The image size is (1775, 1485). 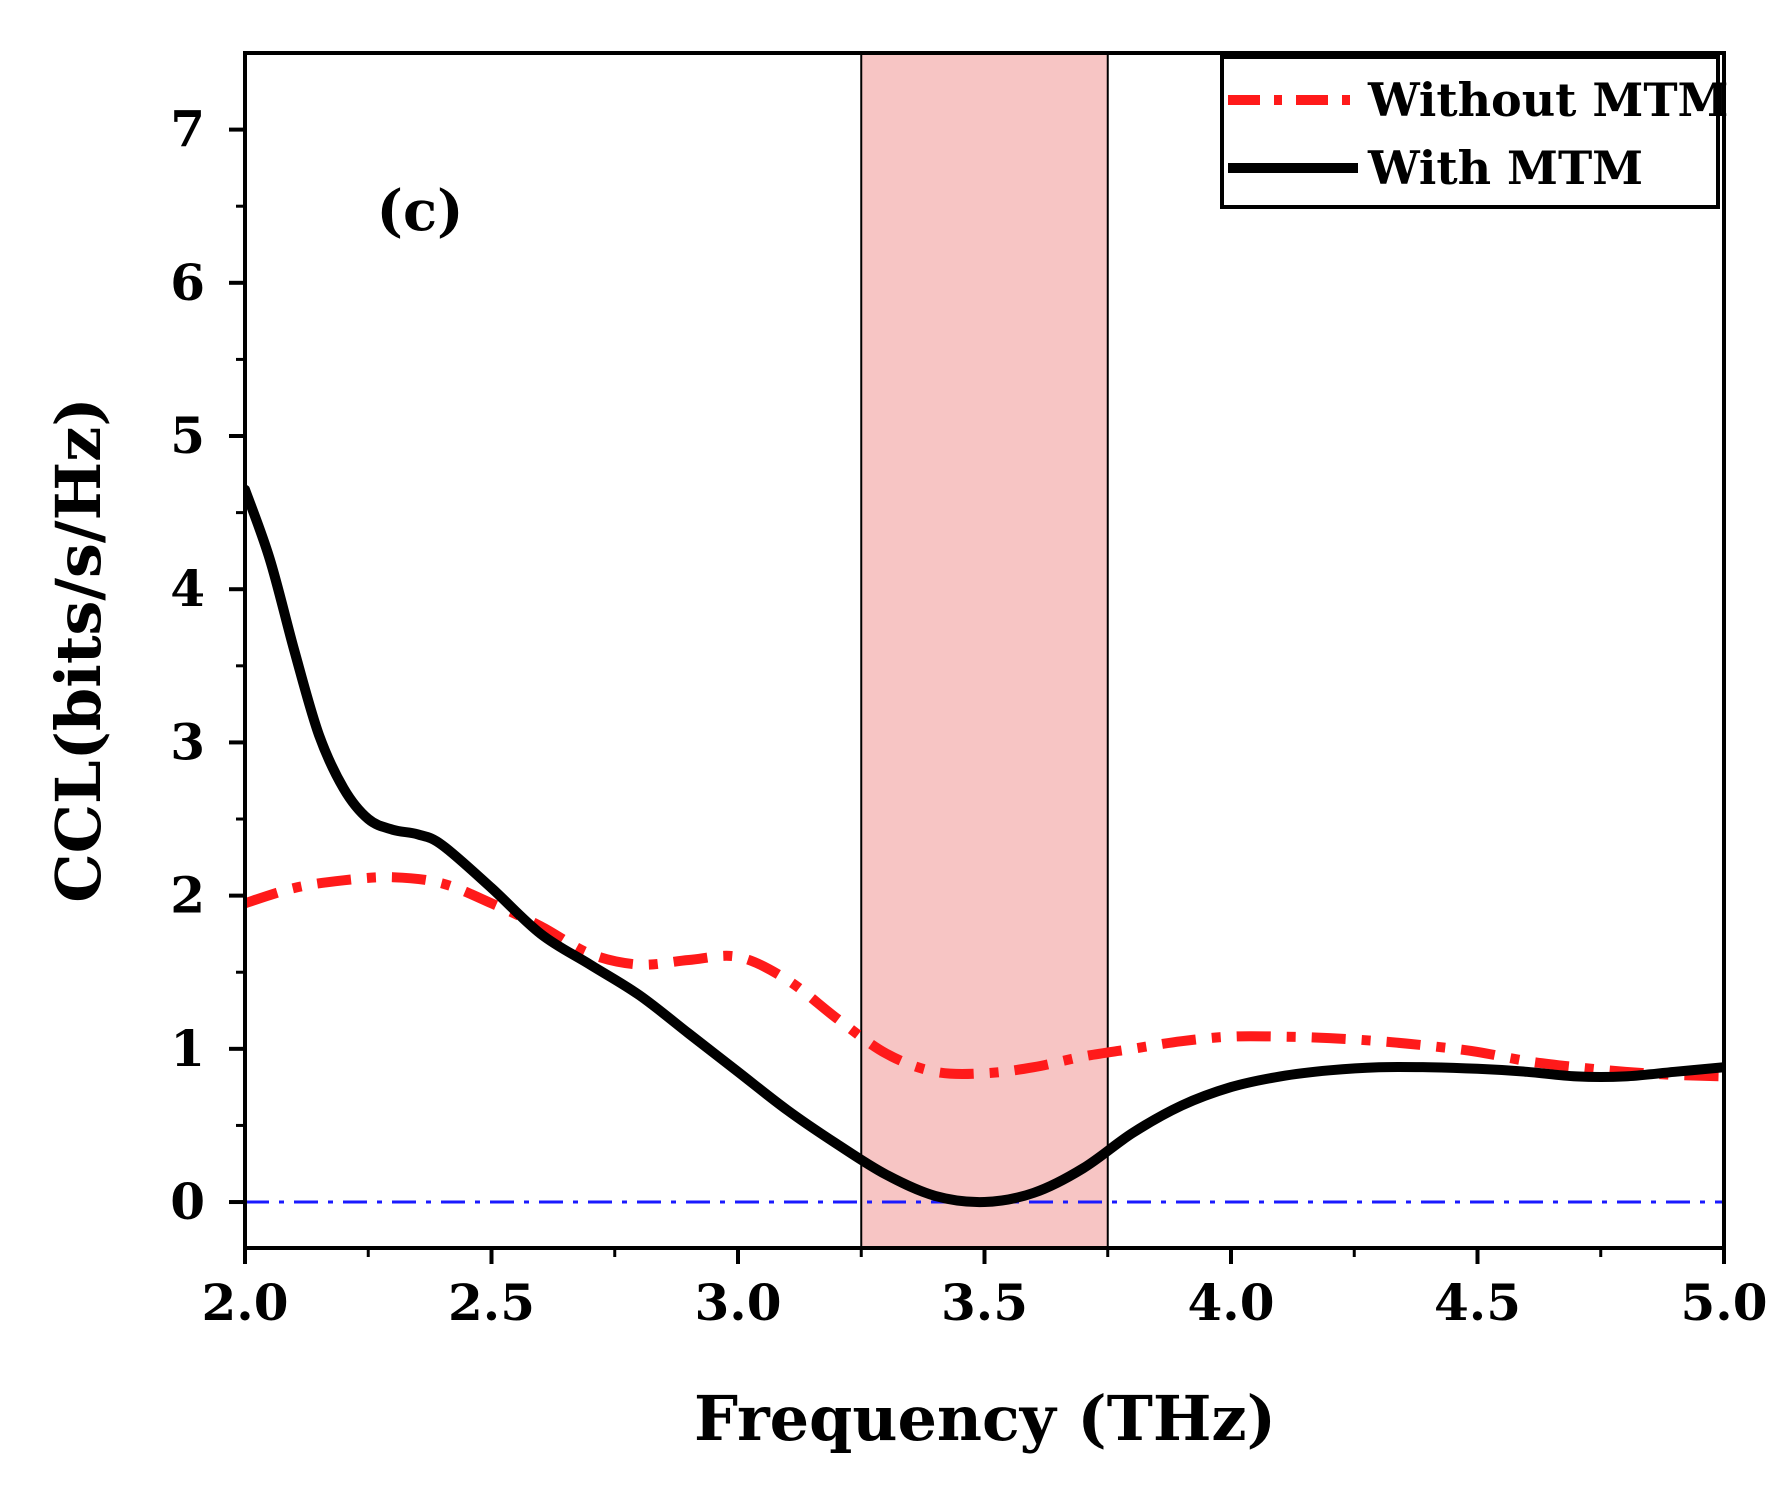 What do you see at coordinates (245, 1302) in the screenshot?
I see `x-tick-label: 2.0` at bounding box center [245, 1302].